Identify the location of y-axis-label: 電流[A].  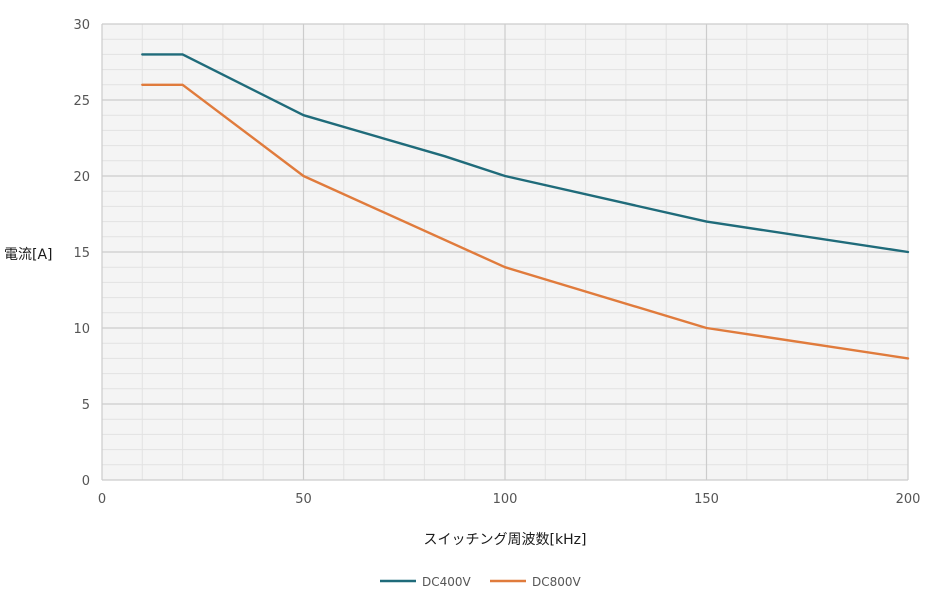
(28, 255).